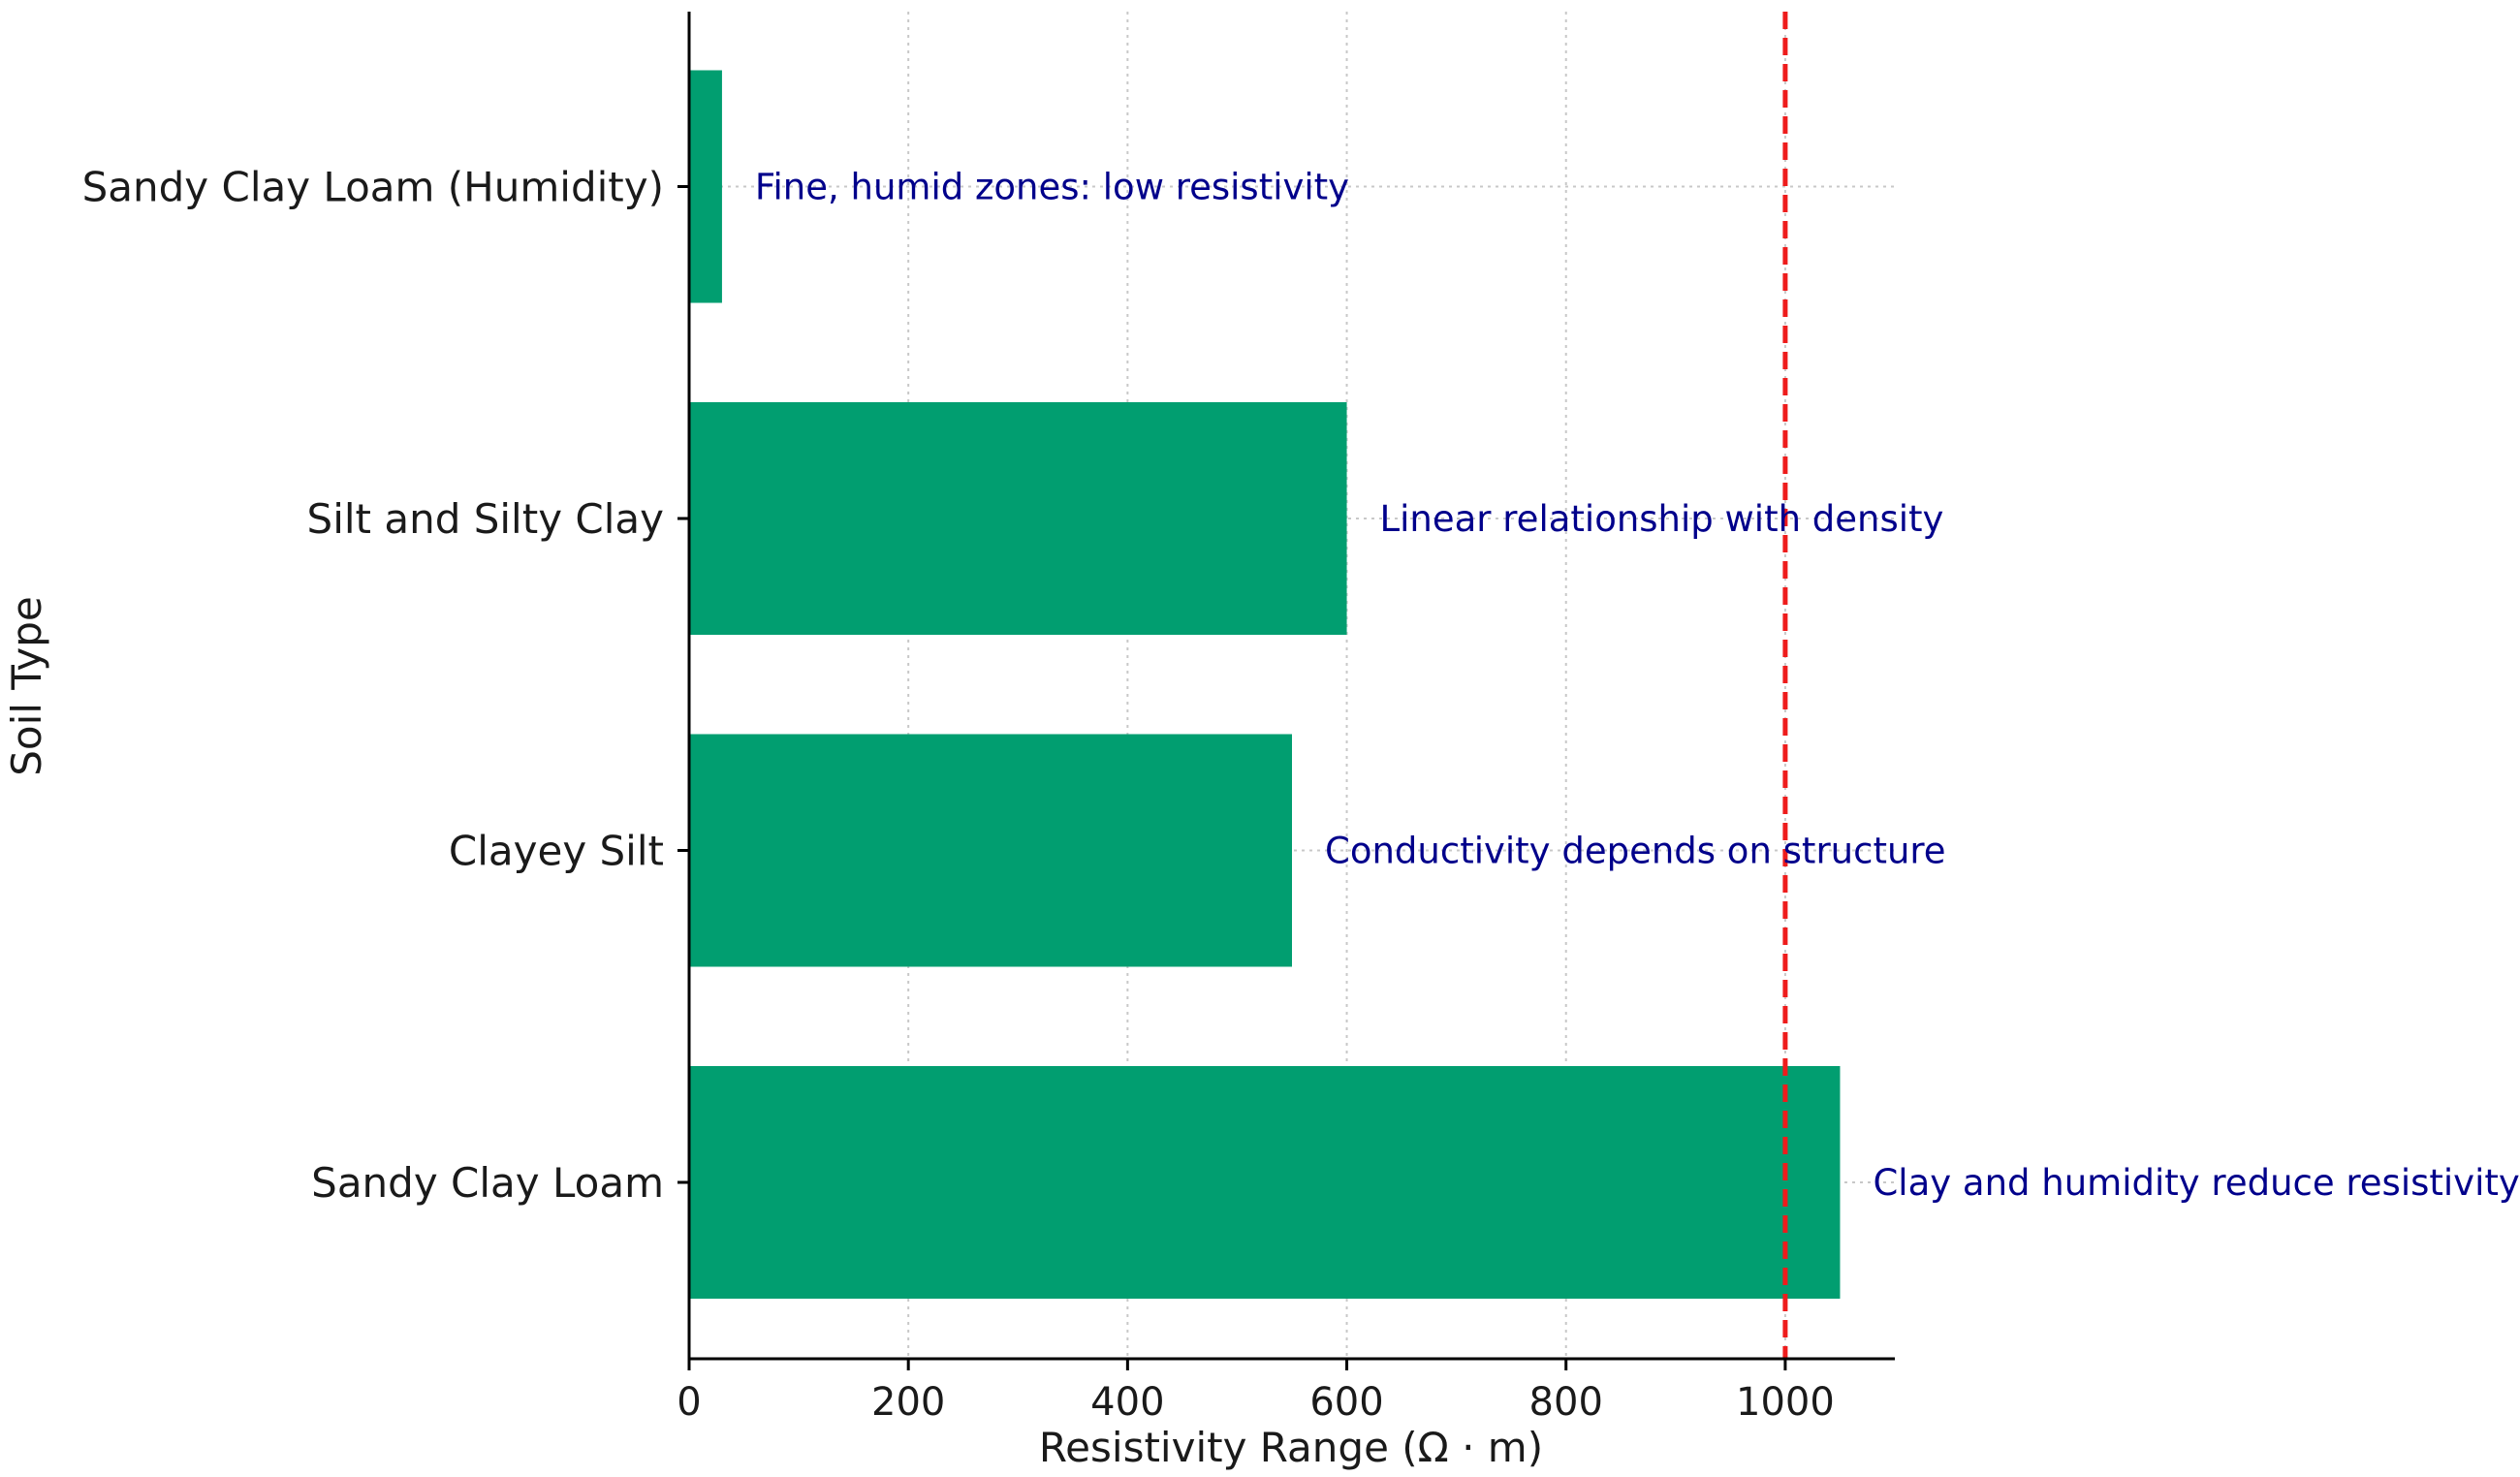 The image size is (2520, 1477). Describe the element at coordinates (1662, 519) in the screenshot. I see `bar-annotation: Linear relationship with density` at that location.